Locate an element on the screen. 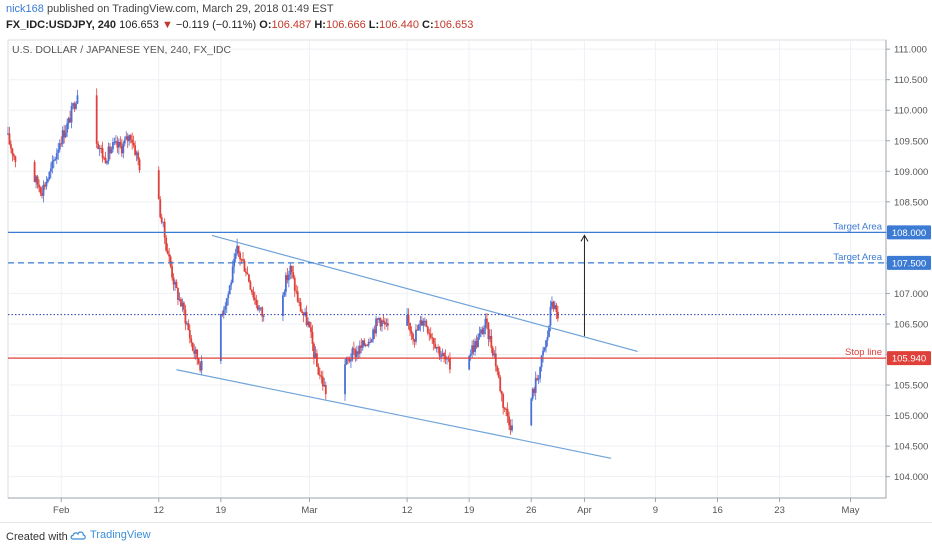 This screenshot has width=932, height=551. author-link: nick168 is located at coordinates (25, 9).